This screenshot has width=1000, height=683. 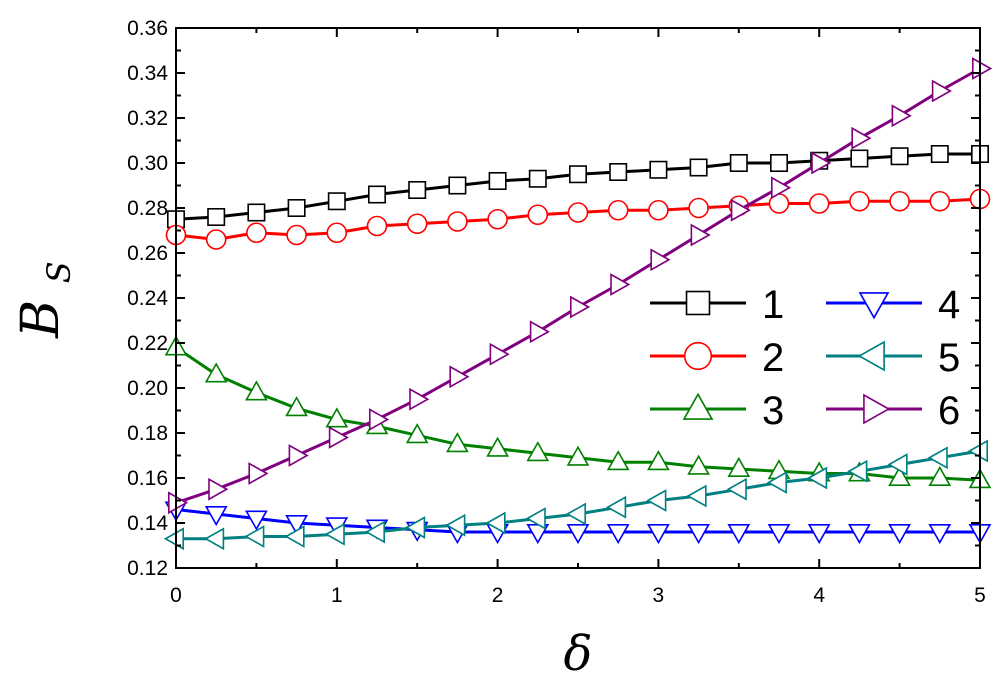 I want to click on x-tick-label: 3, so click(x=659, y=595).